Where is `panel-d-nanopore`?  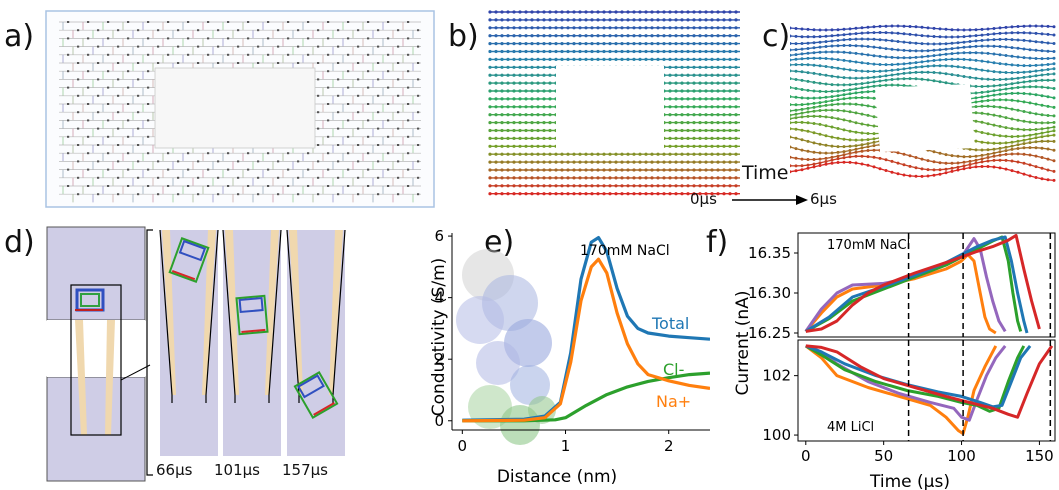
panel-d-nanopore is located at coordinates (196, 354).